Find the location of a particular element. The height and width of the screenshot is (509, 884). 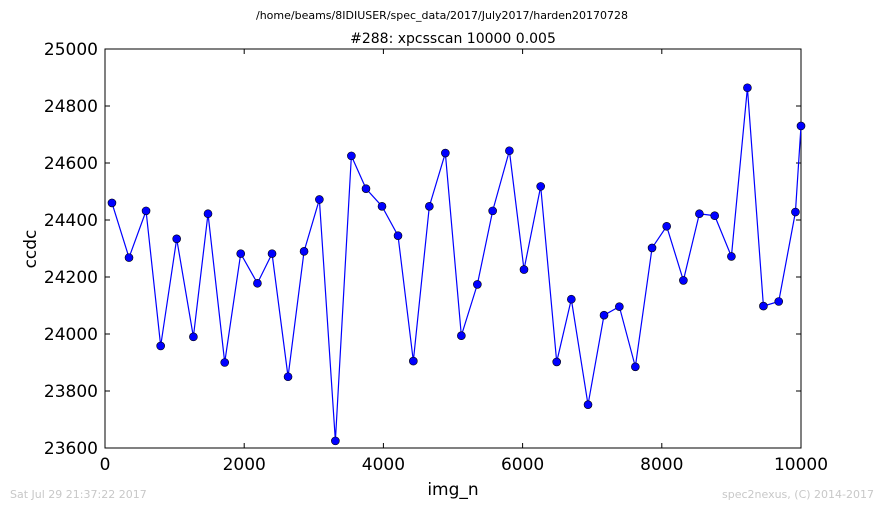

y-tick-label: 24600 is located at coordinates (71, 164).